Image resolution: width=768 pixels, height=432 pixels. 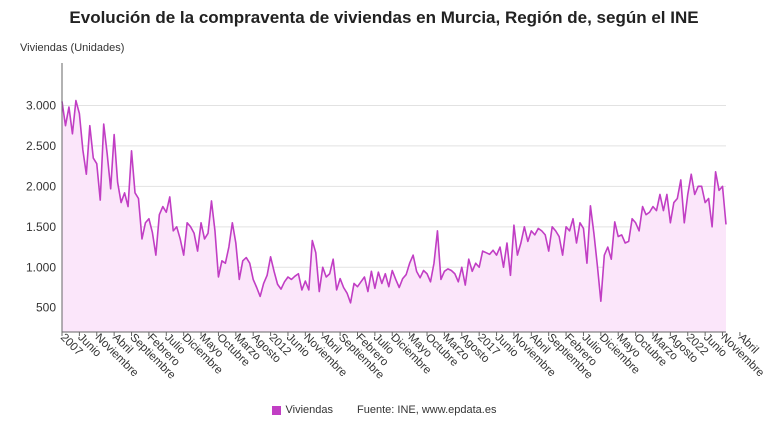 I want to click on y-tick-label: 3.000, so click(x=41, y=105).